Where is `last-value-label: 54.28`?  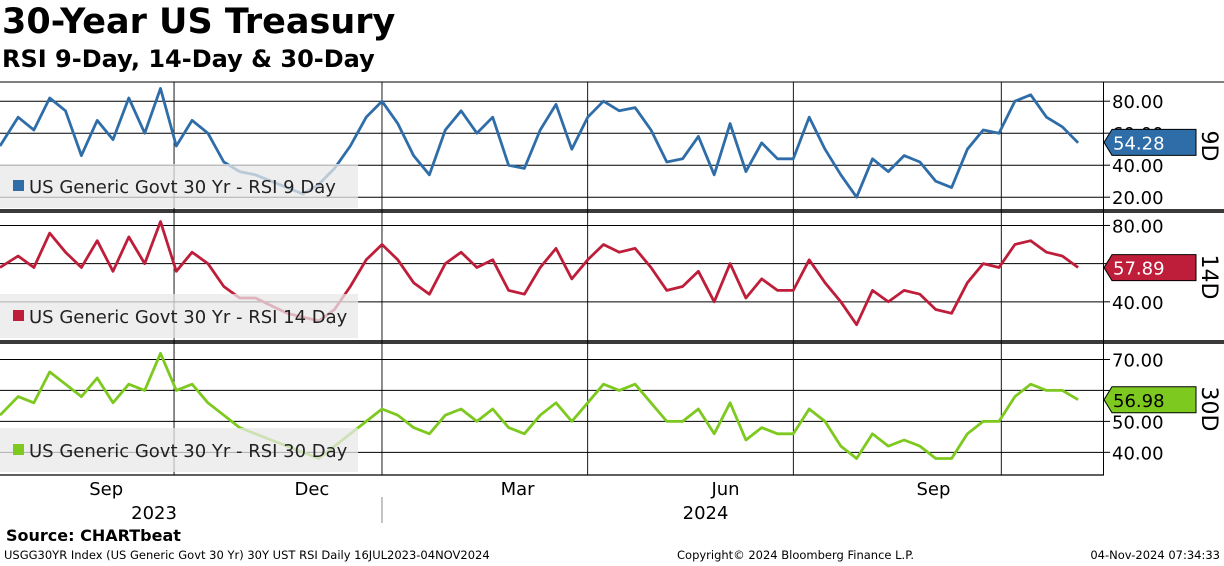 last-value-label: 54.28 is located at coordinates (1139, 143).